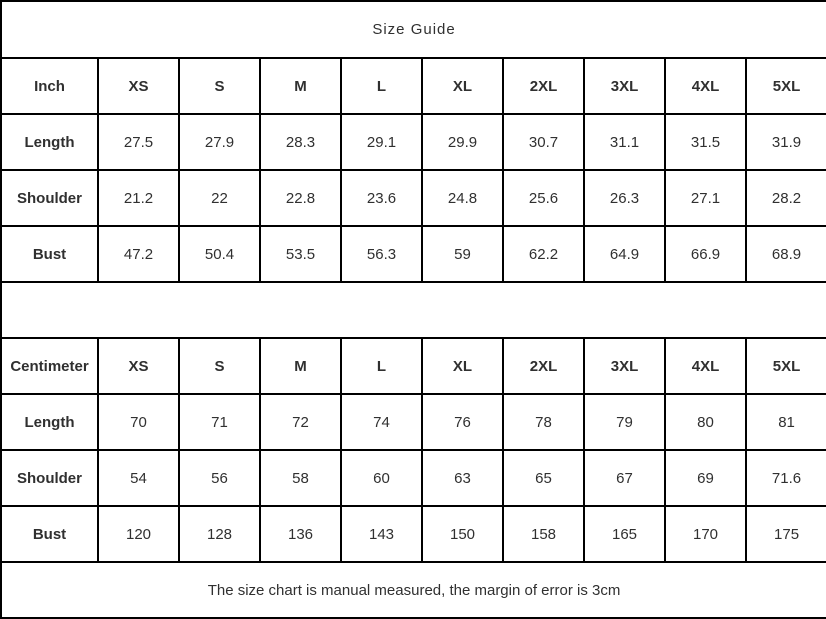  Describe the element at coordinates (138, 254) in the screenshot. I see `table-cell: 47.2` at that location.